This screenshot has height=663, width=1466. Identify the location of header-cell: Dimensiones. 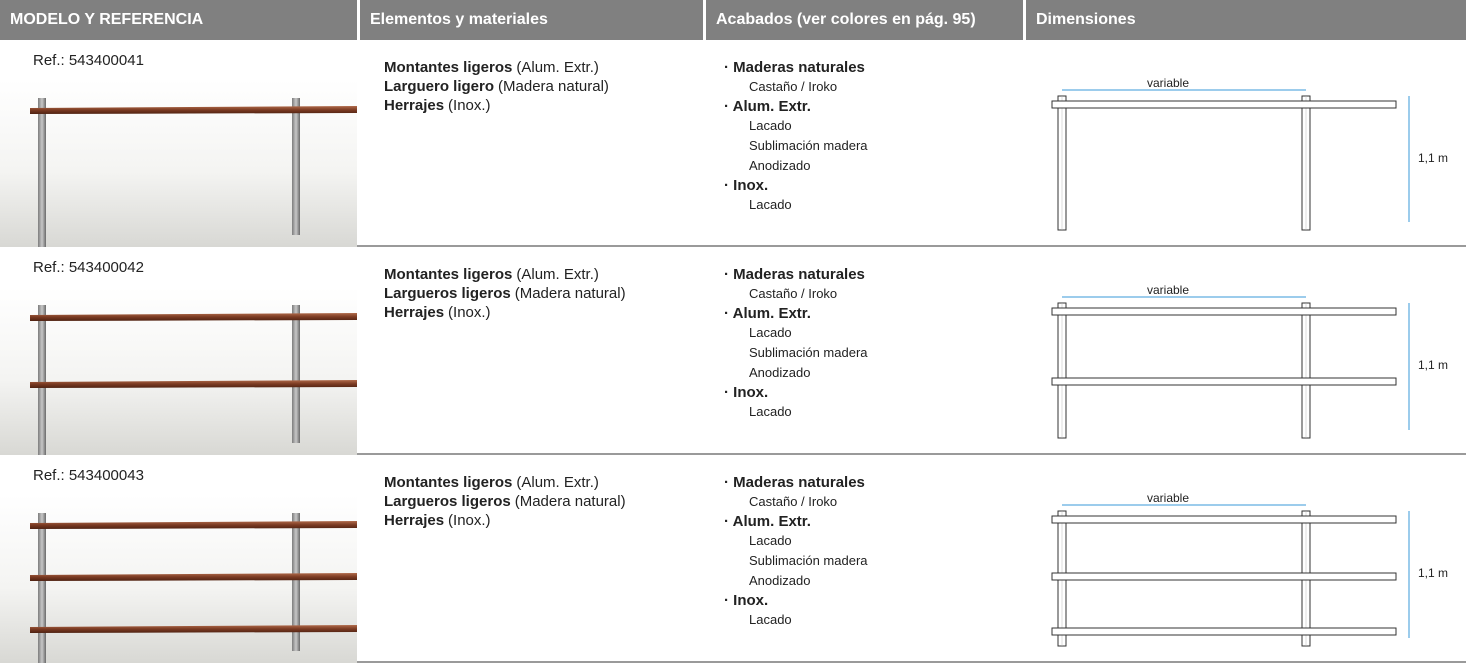
(1246, 20).